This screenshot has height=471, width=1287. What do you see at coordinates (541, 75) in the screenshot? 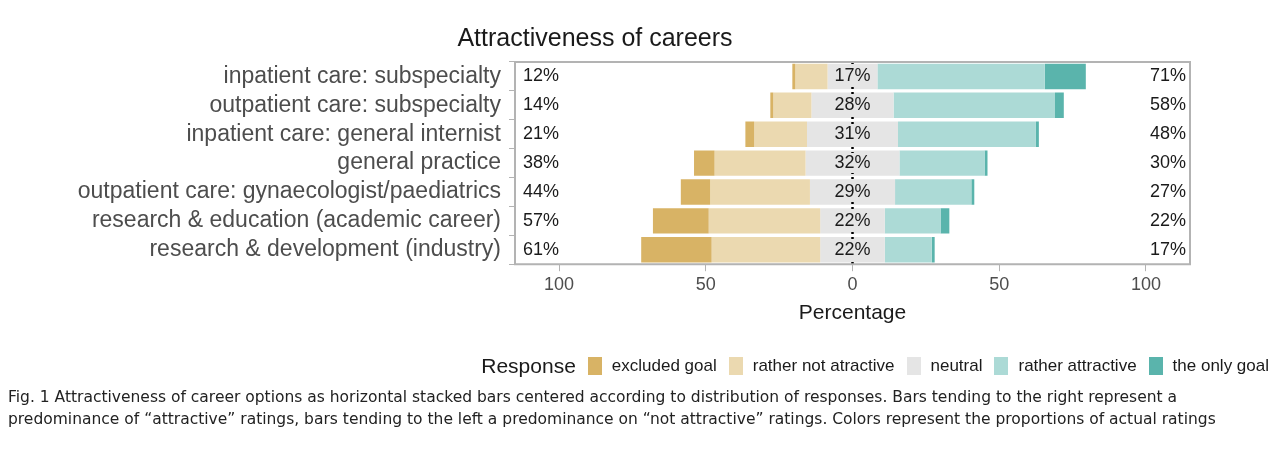
I see `annotation: 12%` at bounding box center [541, 75].